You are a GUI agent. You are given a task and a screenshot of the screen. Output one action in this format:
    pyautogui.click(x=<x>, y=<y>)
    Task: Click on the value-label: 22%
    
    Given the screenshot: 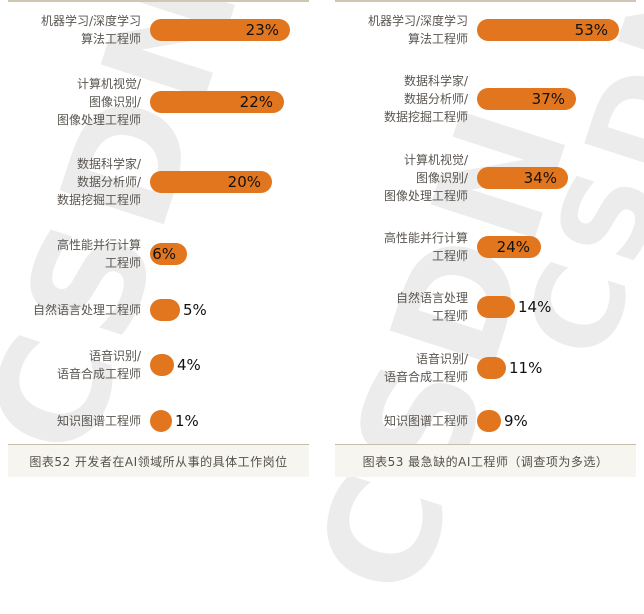 What is the action you would take?
    pyautogui.click(x=256, y=101)
    